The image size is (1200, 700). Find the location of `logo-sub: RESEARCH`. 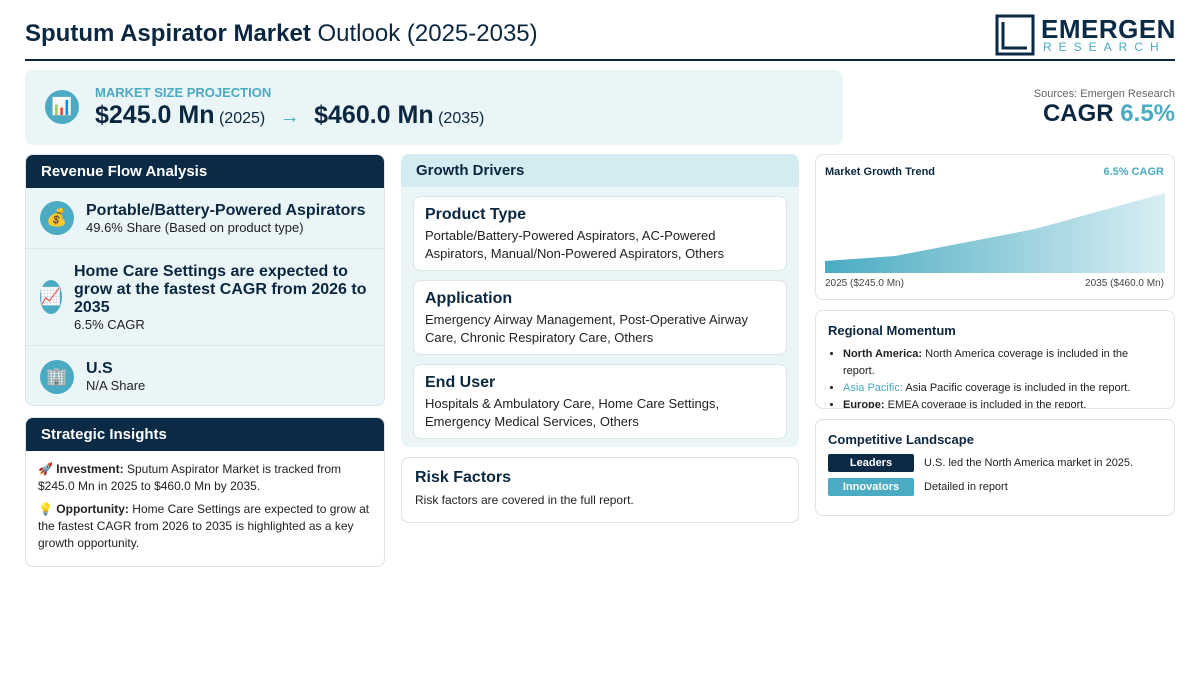

logo-sub: RESEARCH is located at coordinates (1104, 47).